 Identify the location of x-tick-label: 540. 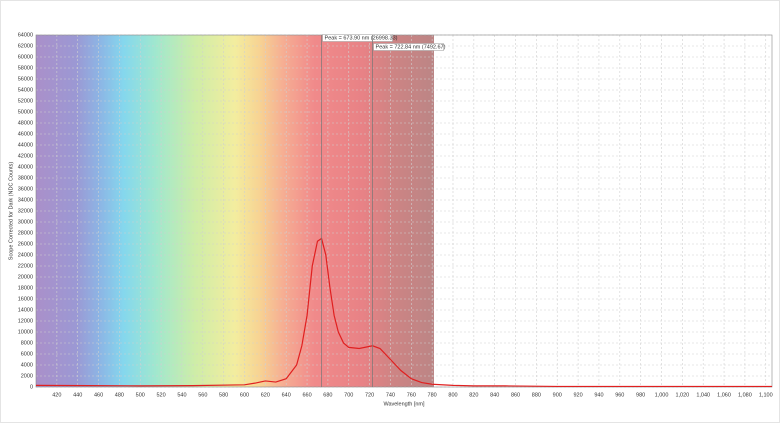
(181, 395).